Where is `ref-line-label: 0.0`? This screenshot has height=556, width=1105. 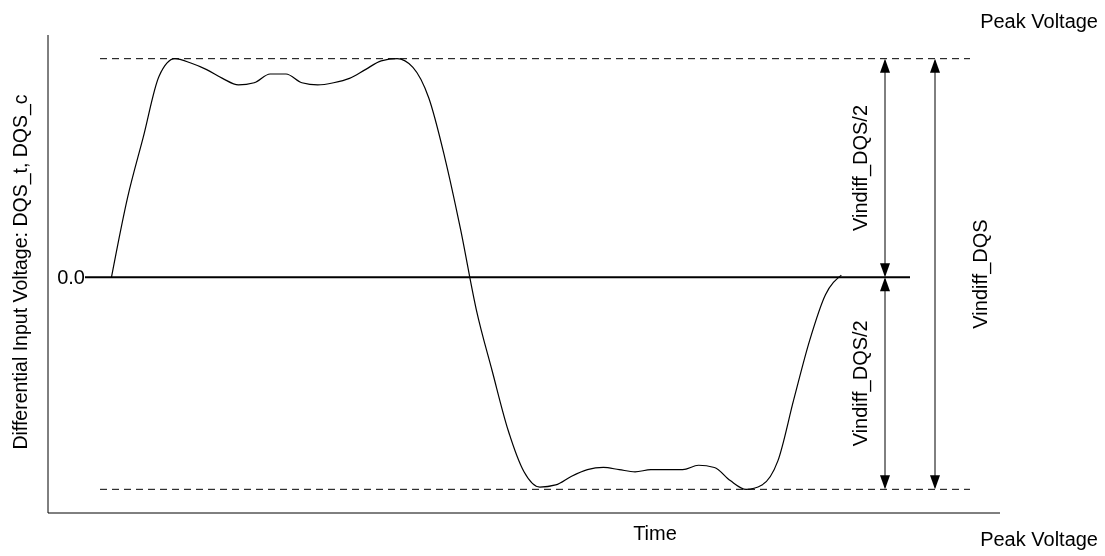
ref-line-label: 0.0 is located at coordinates (71, 277).